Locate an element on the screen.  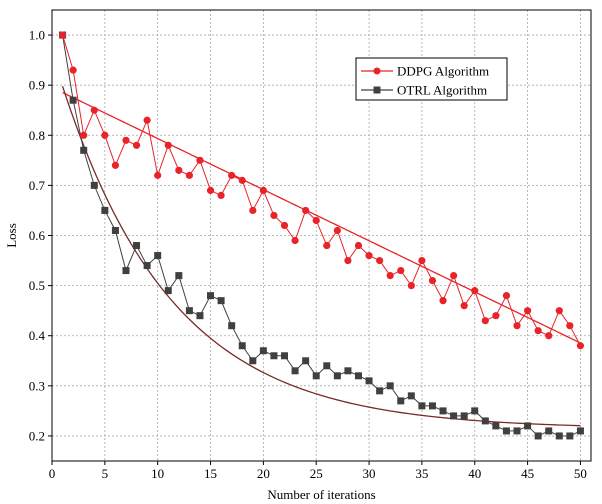
legend: DDPG Algorithm OTRL Algorithm is located at coordinates (431, 79).